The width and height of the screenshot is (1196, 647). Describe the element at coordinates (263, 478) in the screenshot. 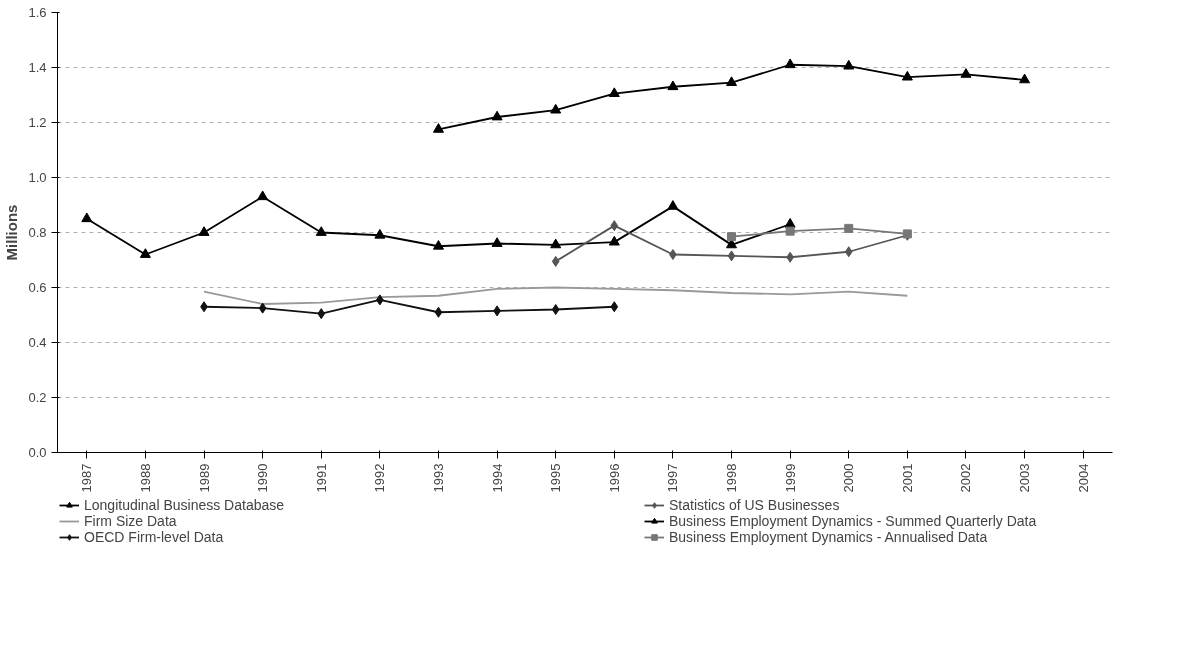

I see `x-tick-label: 1990` at that location.